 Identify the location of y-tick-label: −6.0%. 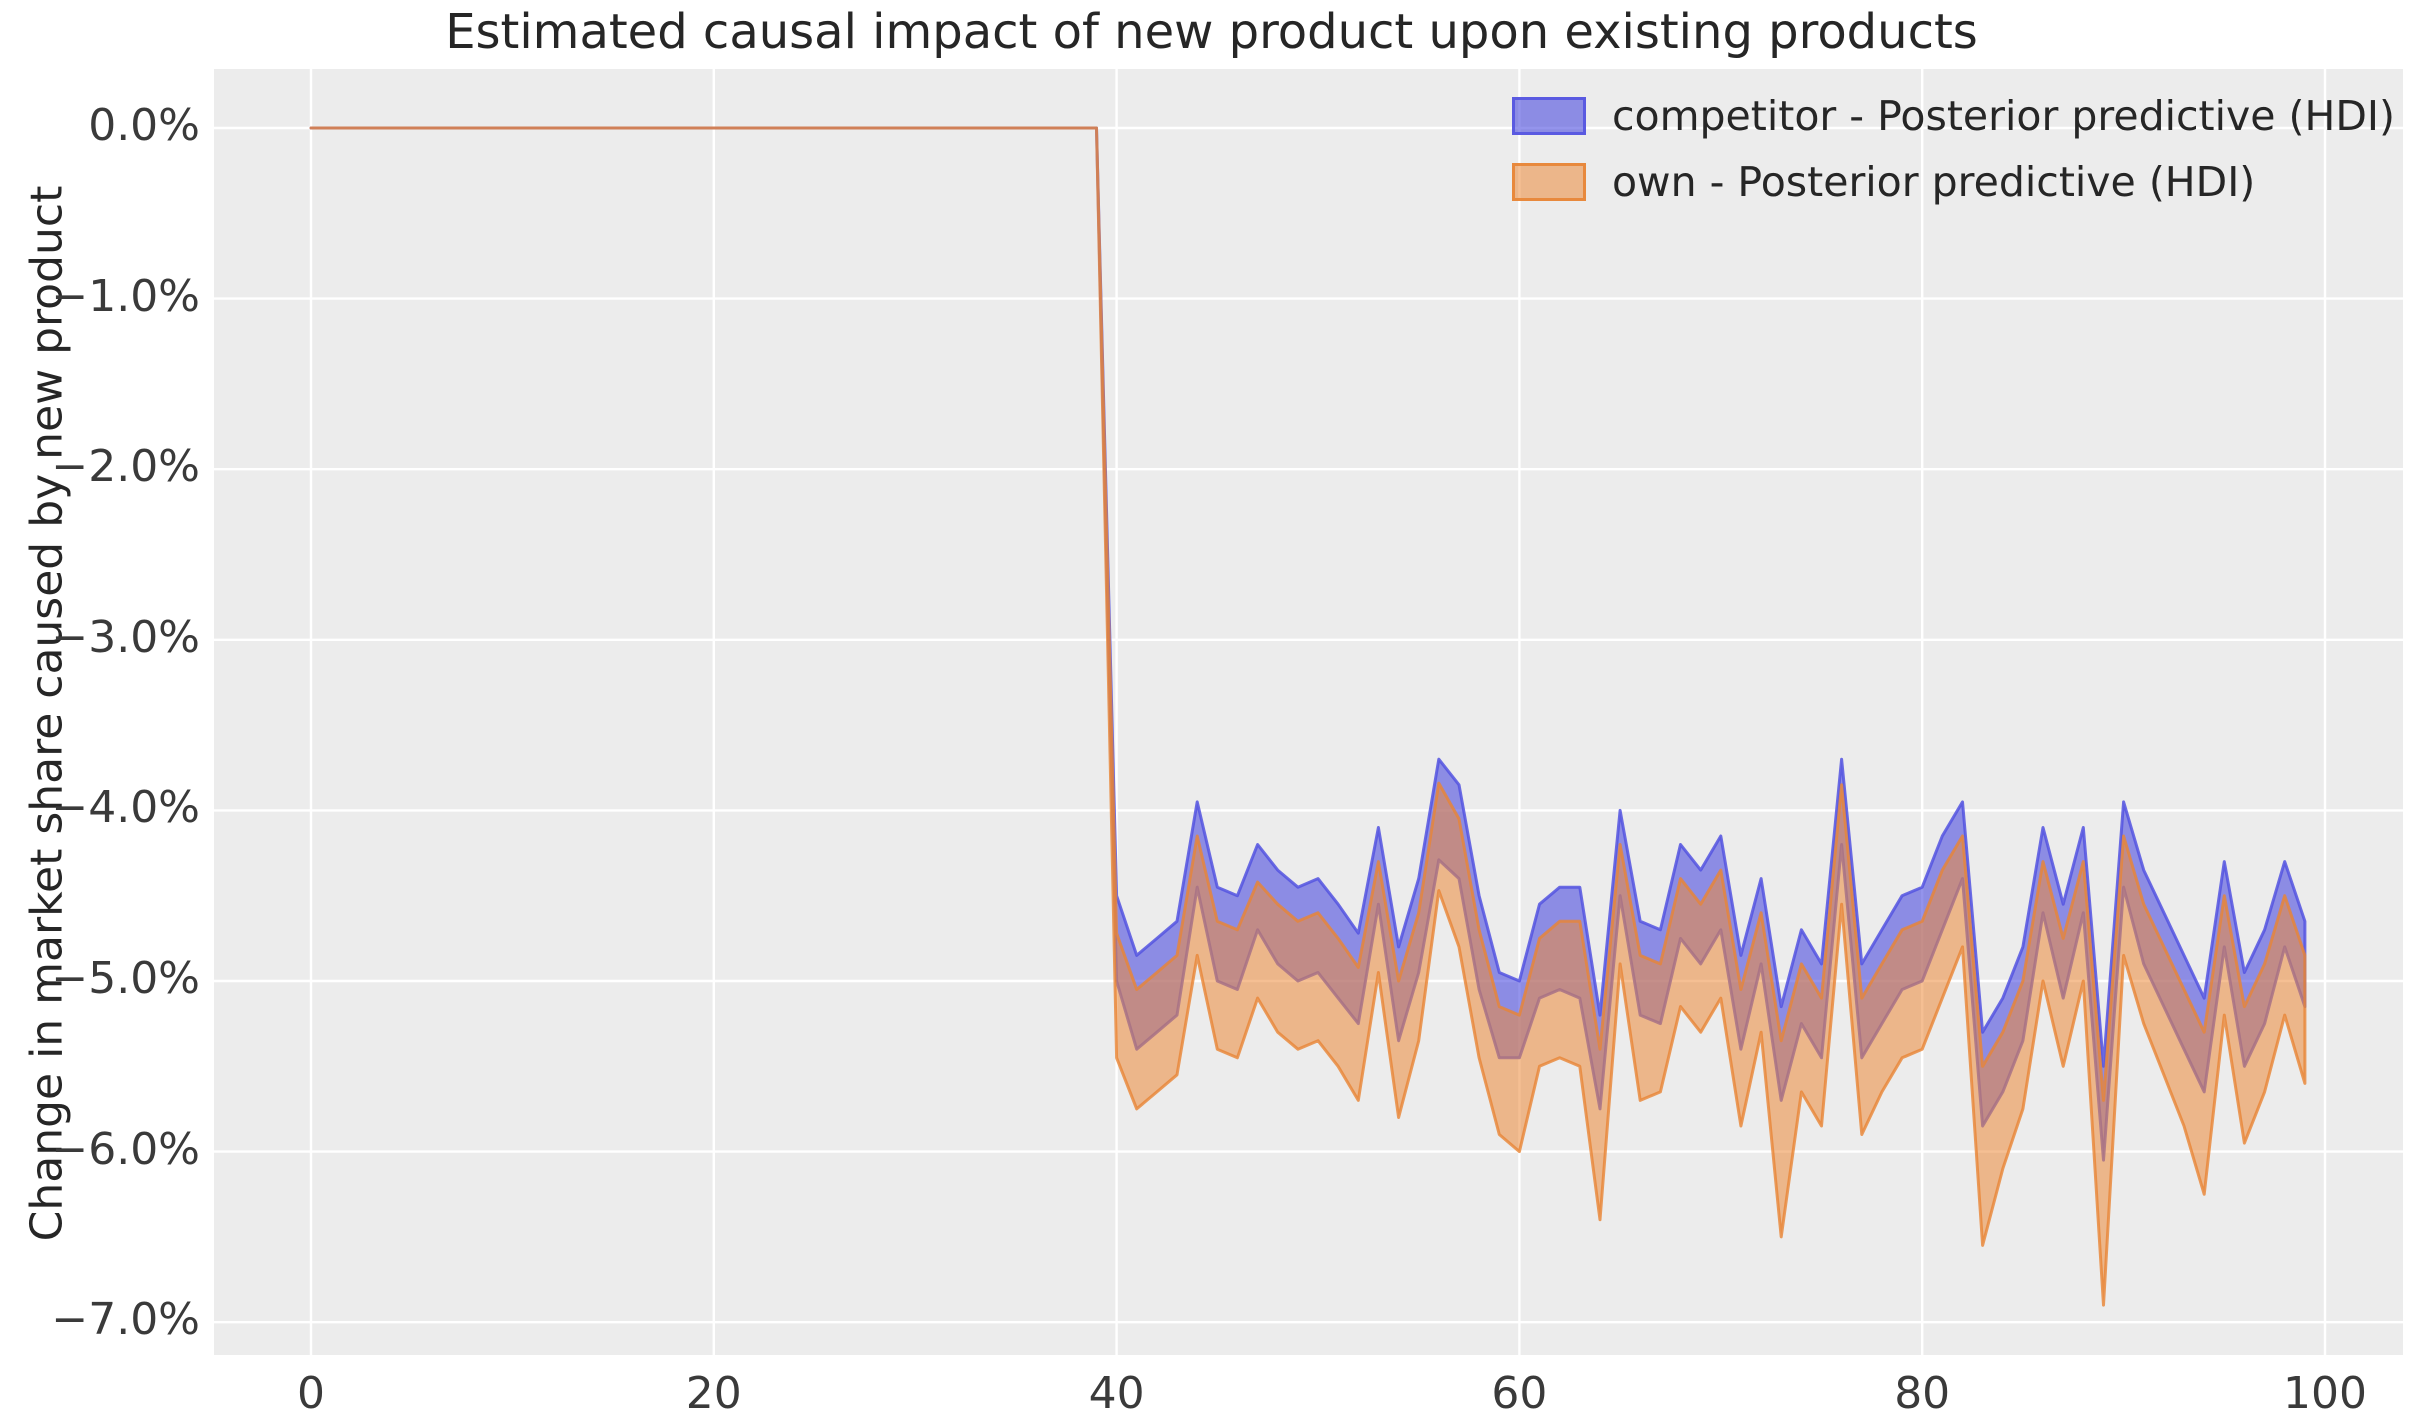
(125, 1149).